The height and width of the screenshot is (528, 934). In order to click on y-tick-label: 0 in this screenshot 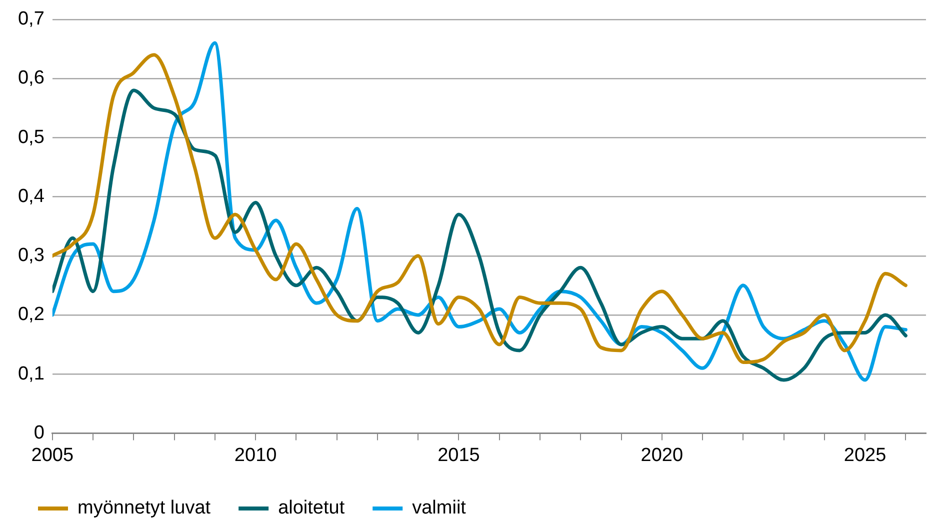, I will do `click(39, 433)`.